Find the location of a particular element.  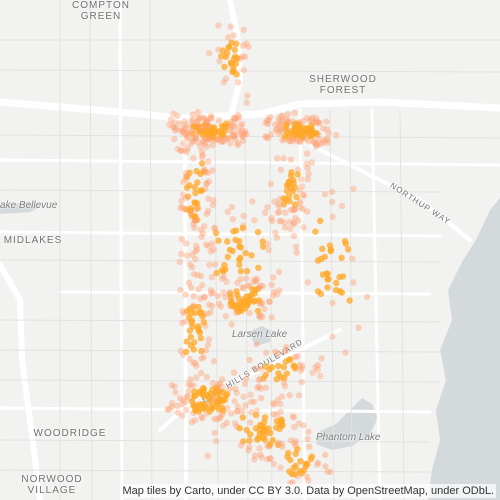

west-water is located at coordinates (21, 208).